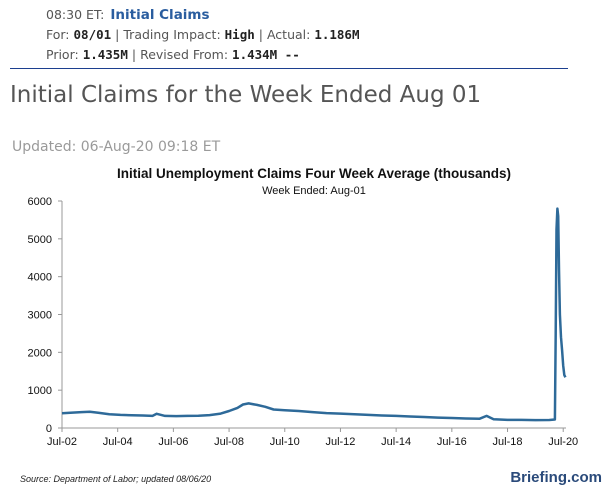 This screenshot has height=491, width=612. I want to click on revised-value: 1.434M --, so click(266, 54).